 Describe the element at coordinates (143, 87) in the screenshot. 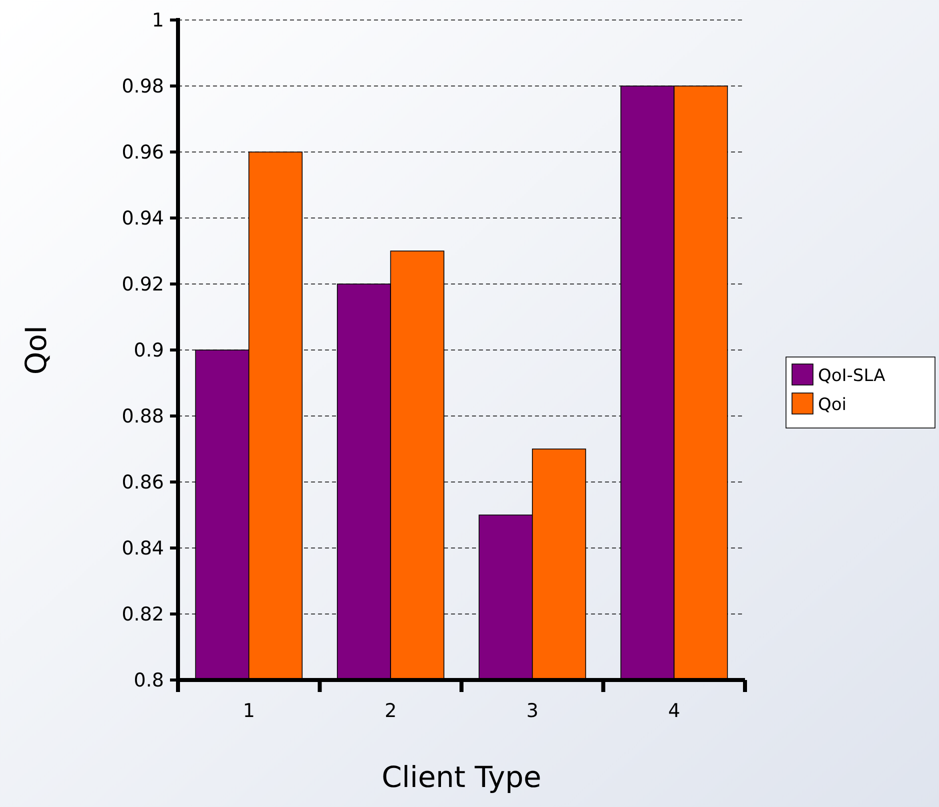

I see `y-tick-label: 0.98` at that location.